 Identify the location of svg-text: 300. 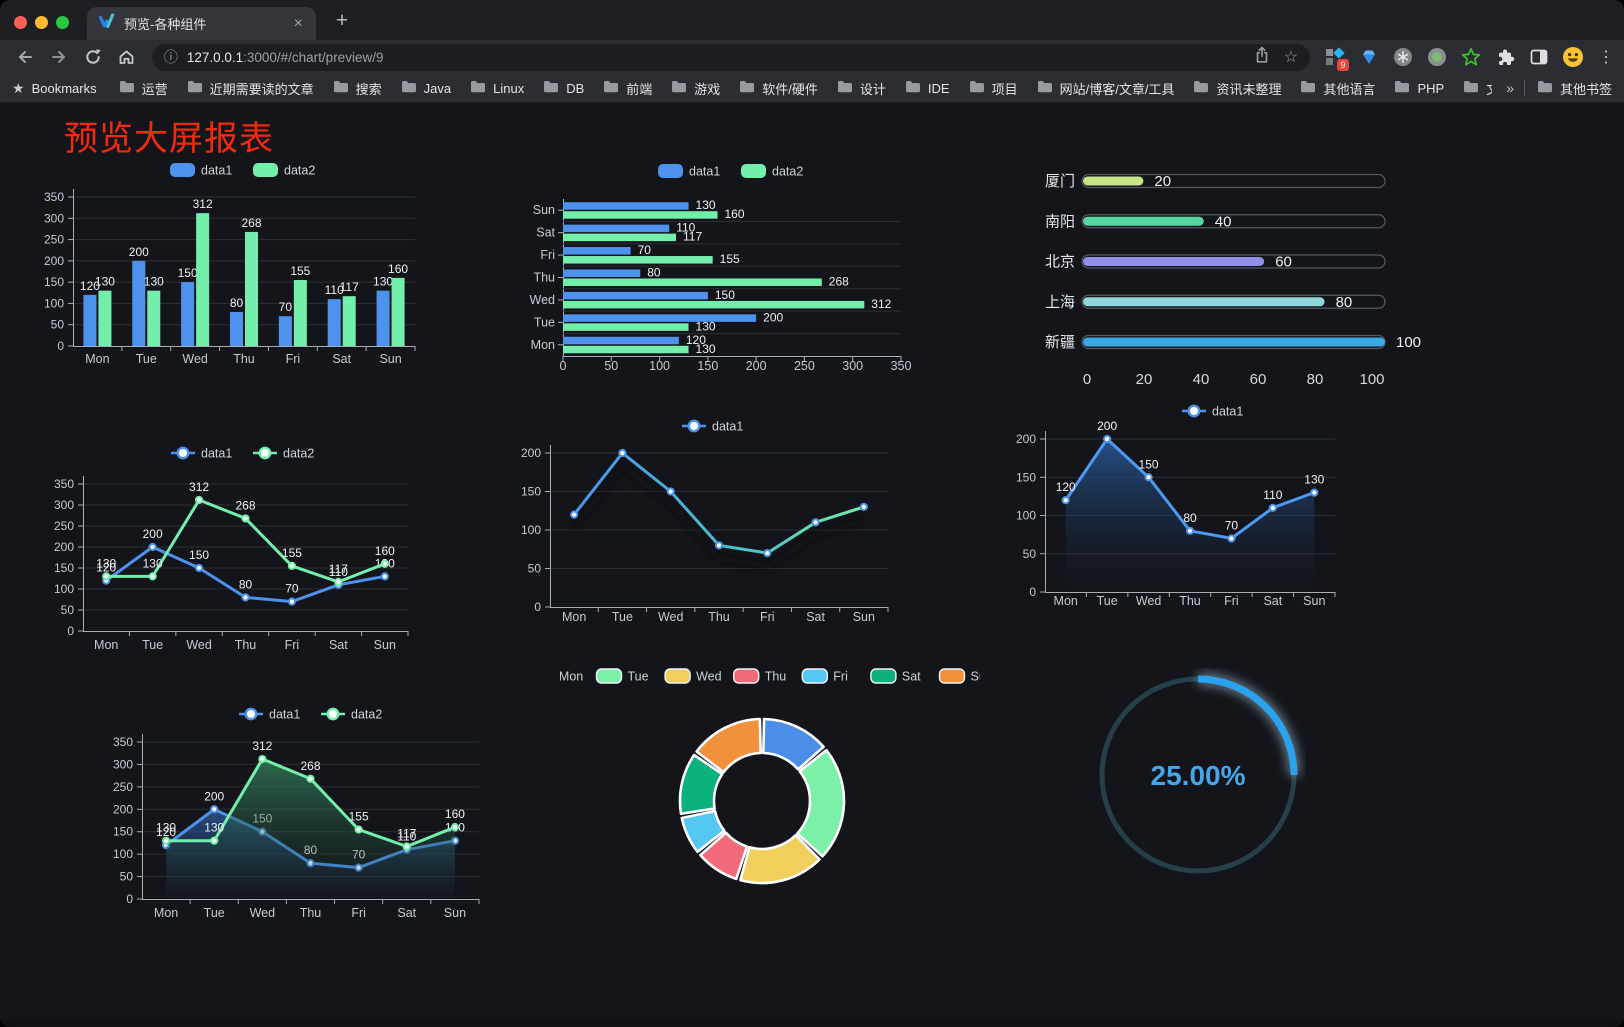
(852, 366).